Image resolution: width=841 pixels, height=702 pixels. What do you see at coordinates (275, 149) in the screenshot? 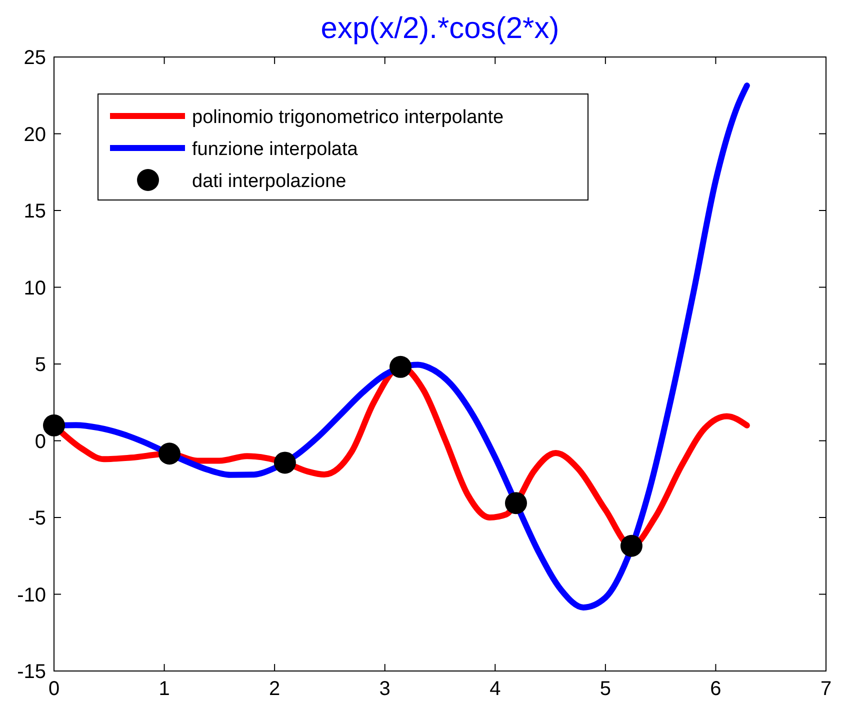
I see `legend-label: funzione interpolata` at bounding box center [275, 149].